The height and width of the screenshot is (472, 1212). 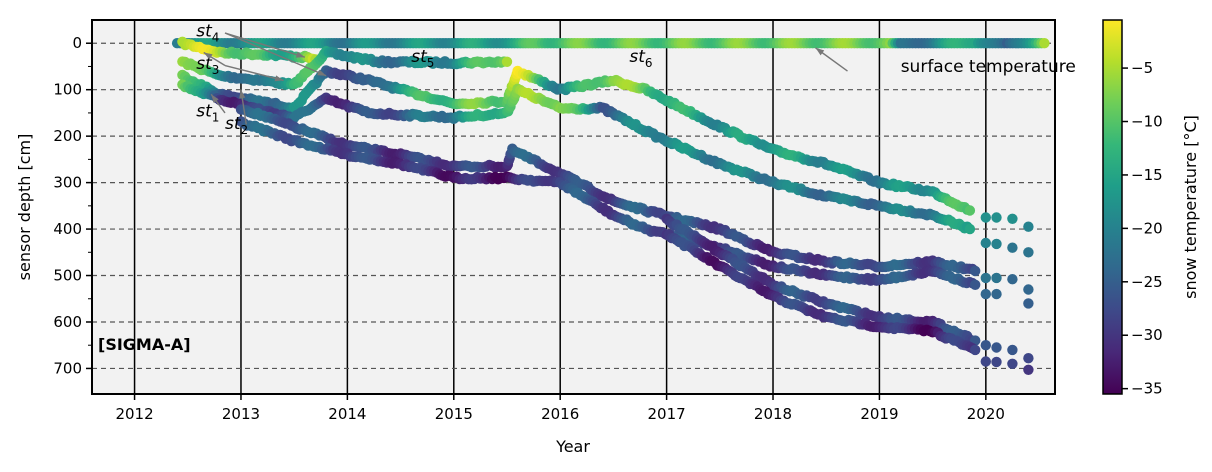 I want to click on x-tick-label: 2012, so click(x=134, y=414).